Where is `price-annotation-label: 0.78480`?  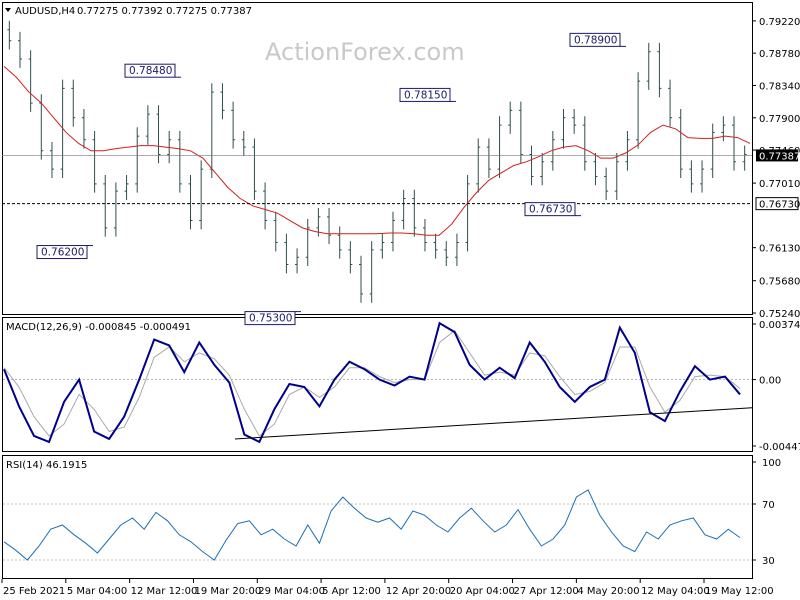 price-annotation-label: 0.78480 is located at coordinates (150, 71).